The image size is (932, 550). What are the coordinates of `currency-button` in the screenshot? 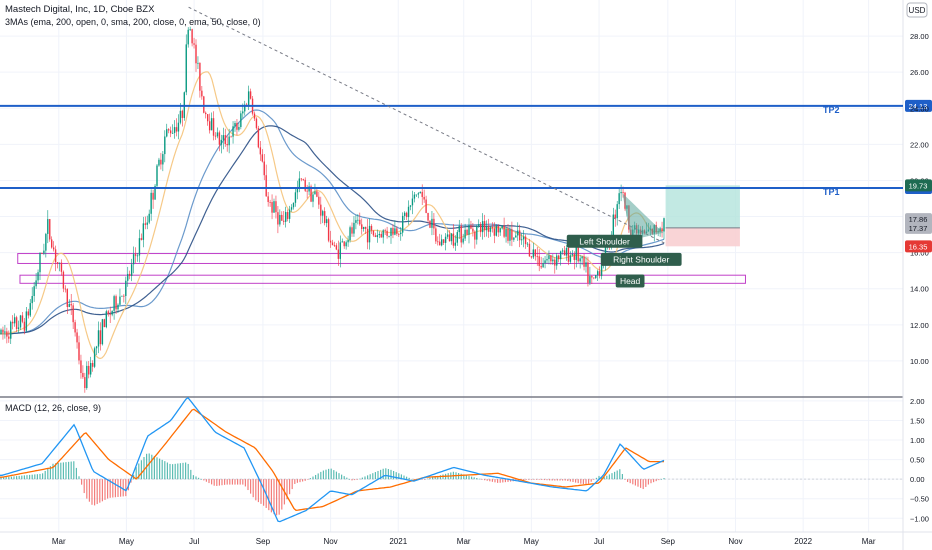 It's located at (917, 10).